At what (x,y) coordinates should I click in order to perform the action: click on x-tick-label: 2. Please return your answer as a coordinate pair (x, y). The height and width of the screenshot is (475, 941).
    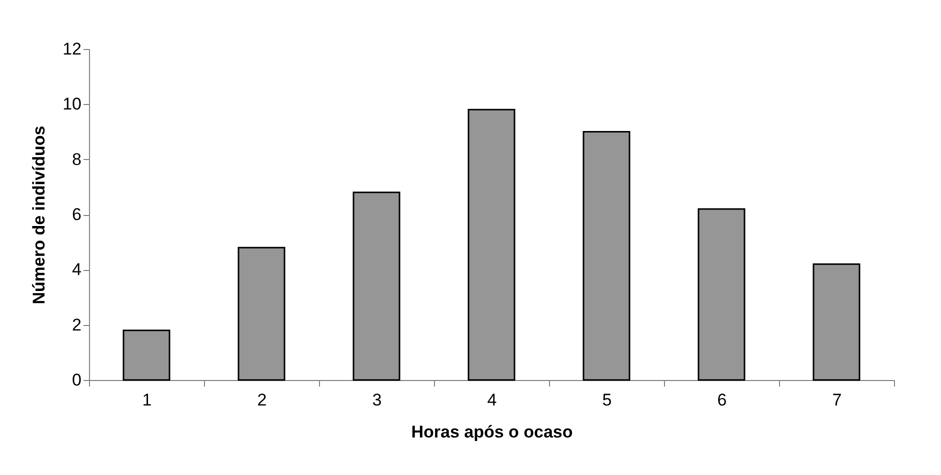
    Looking at the image, I should click on (262, 400).